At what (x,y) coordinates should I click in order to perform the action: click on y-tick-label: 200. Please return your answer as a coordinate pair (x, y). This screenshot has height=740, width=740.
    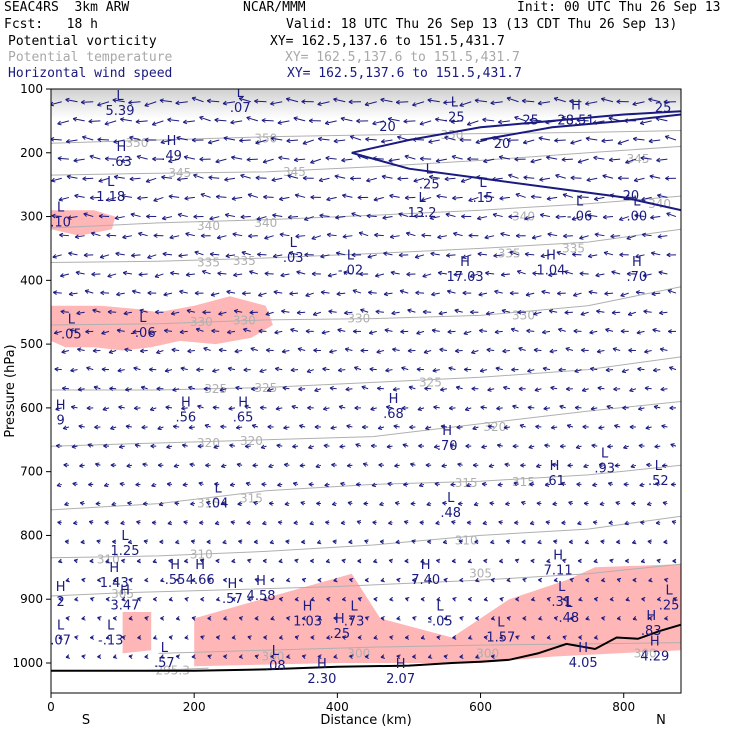
    Looking at the image, I should click on (31, 153).